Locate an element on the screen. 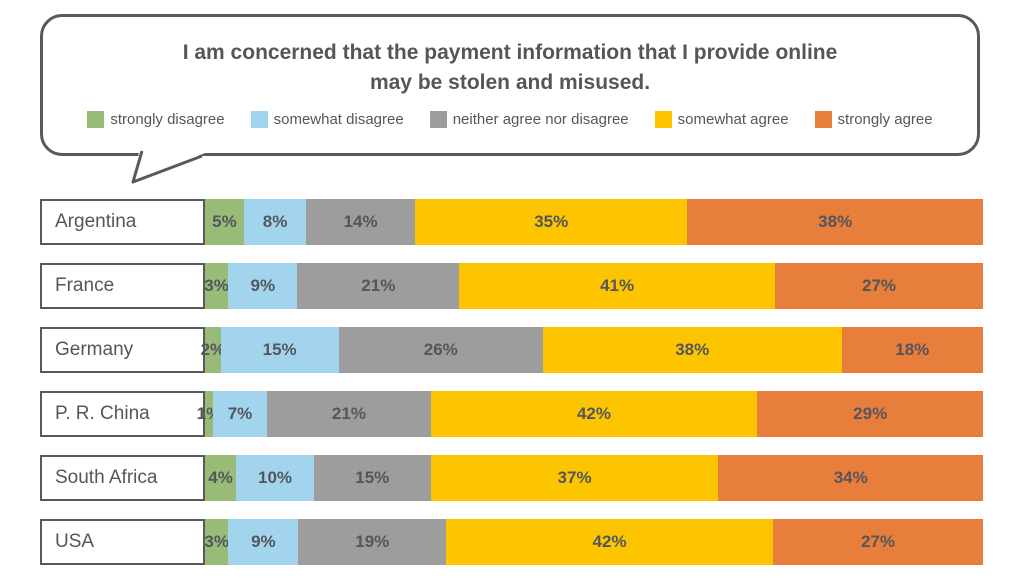 This screenshot has height=583, width=1024. country-row: USA 3% 9% 19% 42% 27% is located at coordinates (511, 542).